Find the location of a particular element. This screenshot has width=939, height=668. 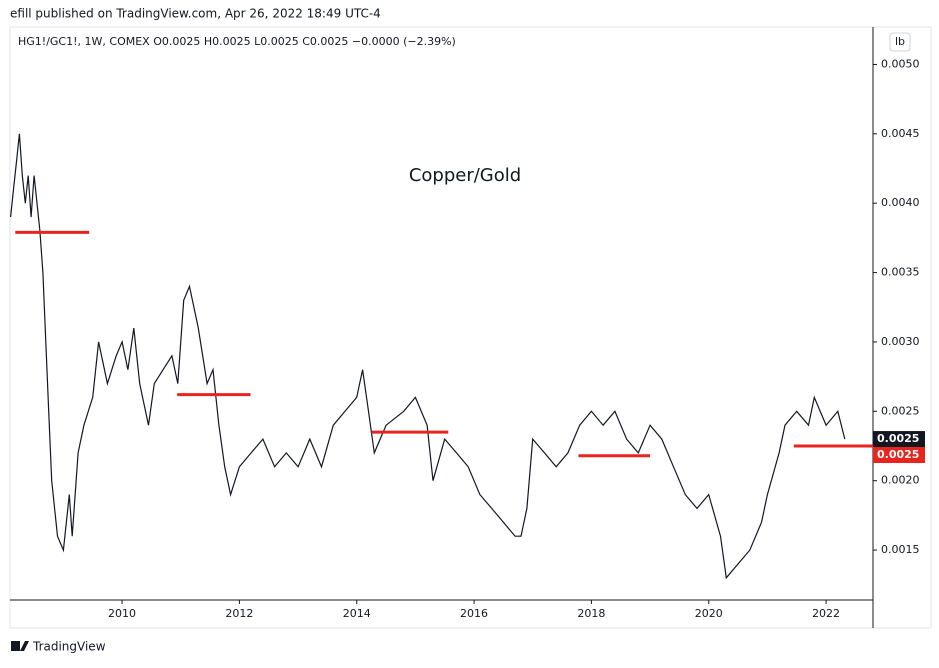

y-tick-label: 0.0045 is located at coordinates (900, 133).